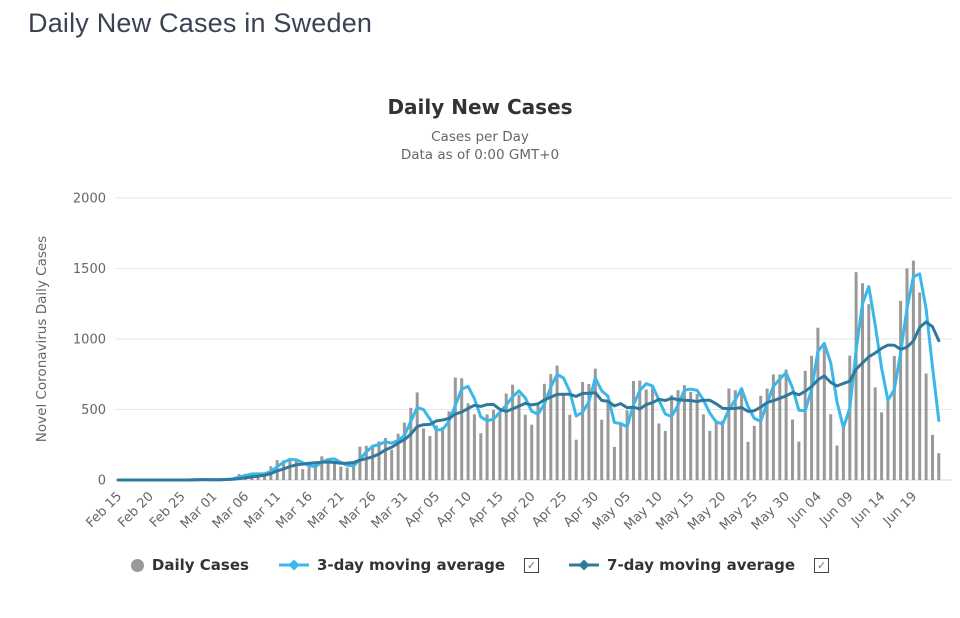 This screenshot has width=960, height=618. I want to click on legend-item-daily-cases: Daily Cases, so click(189, 565).